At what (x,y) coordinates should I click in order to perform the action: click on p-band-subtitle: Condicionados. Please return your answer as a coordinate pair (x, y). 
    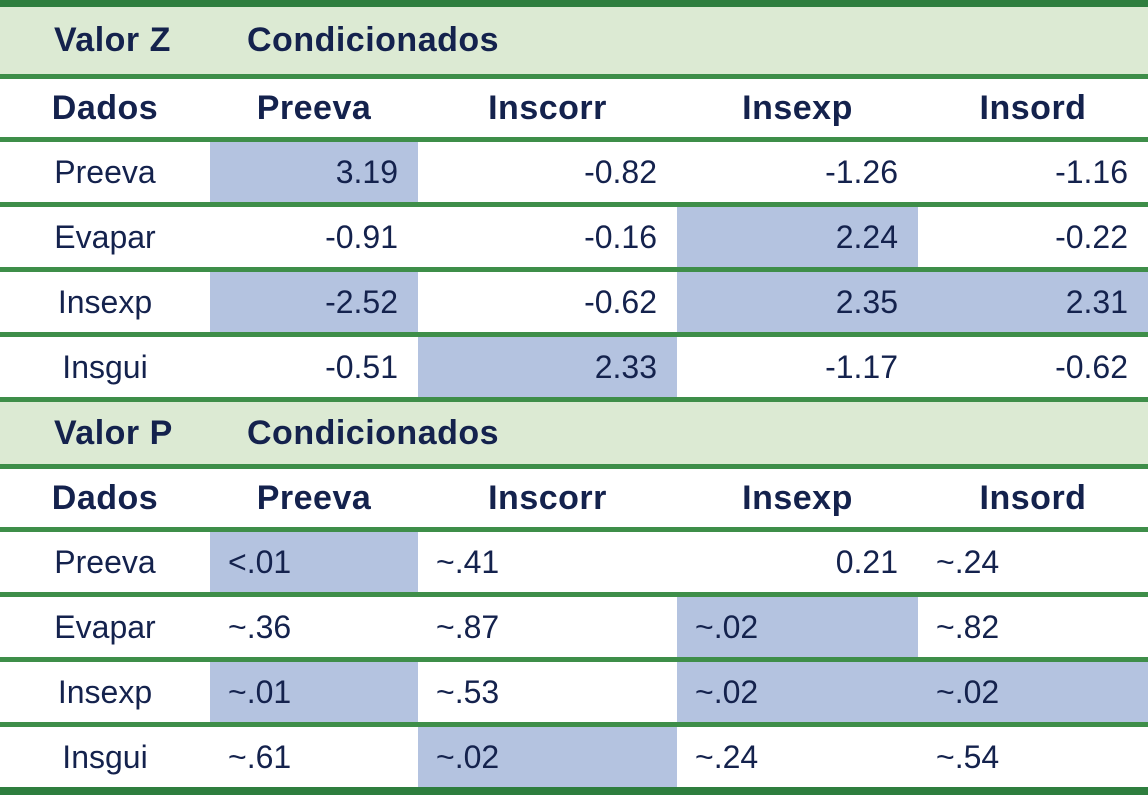
    Looking at the image, I should click on (373, 432).